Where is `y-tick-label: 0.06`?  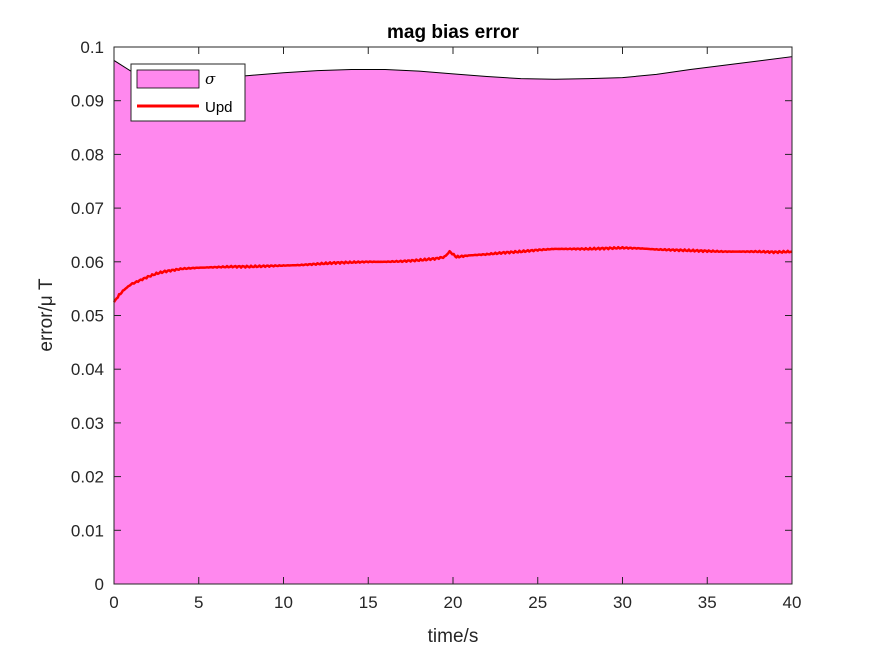
y-tick-label: 0.06 is located at coordinates (87, 262).